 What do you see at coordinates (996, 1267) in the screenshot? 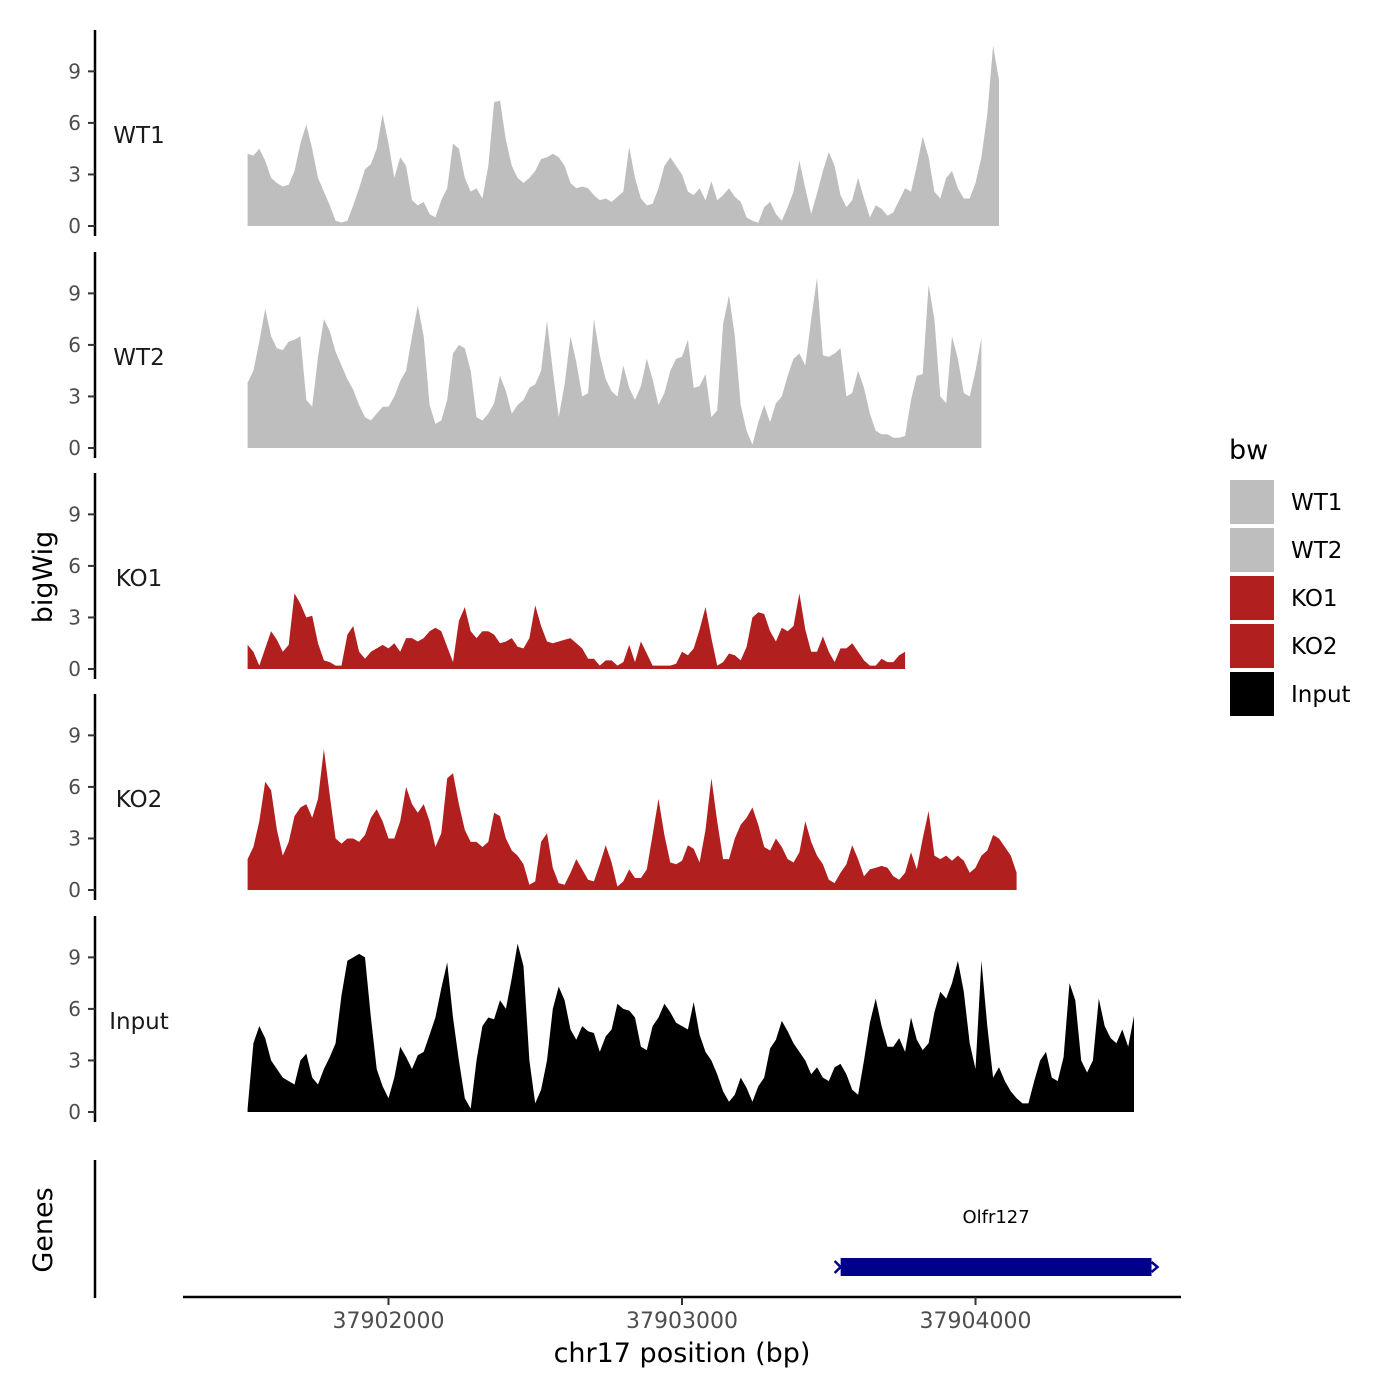
I see `gene-body` at bounding box center [996, 1267].